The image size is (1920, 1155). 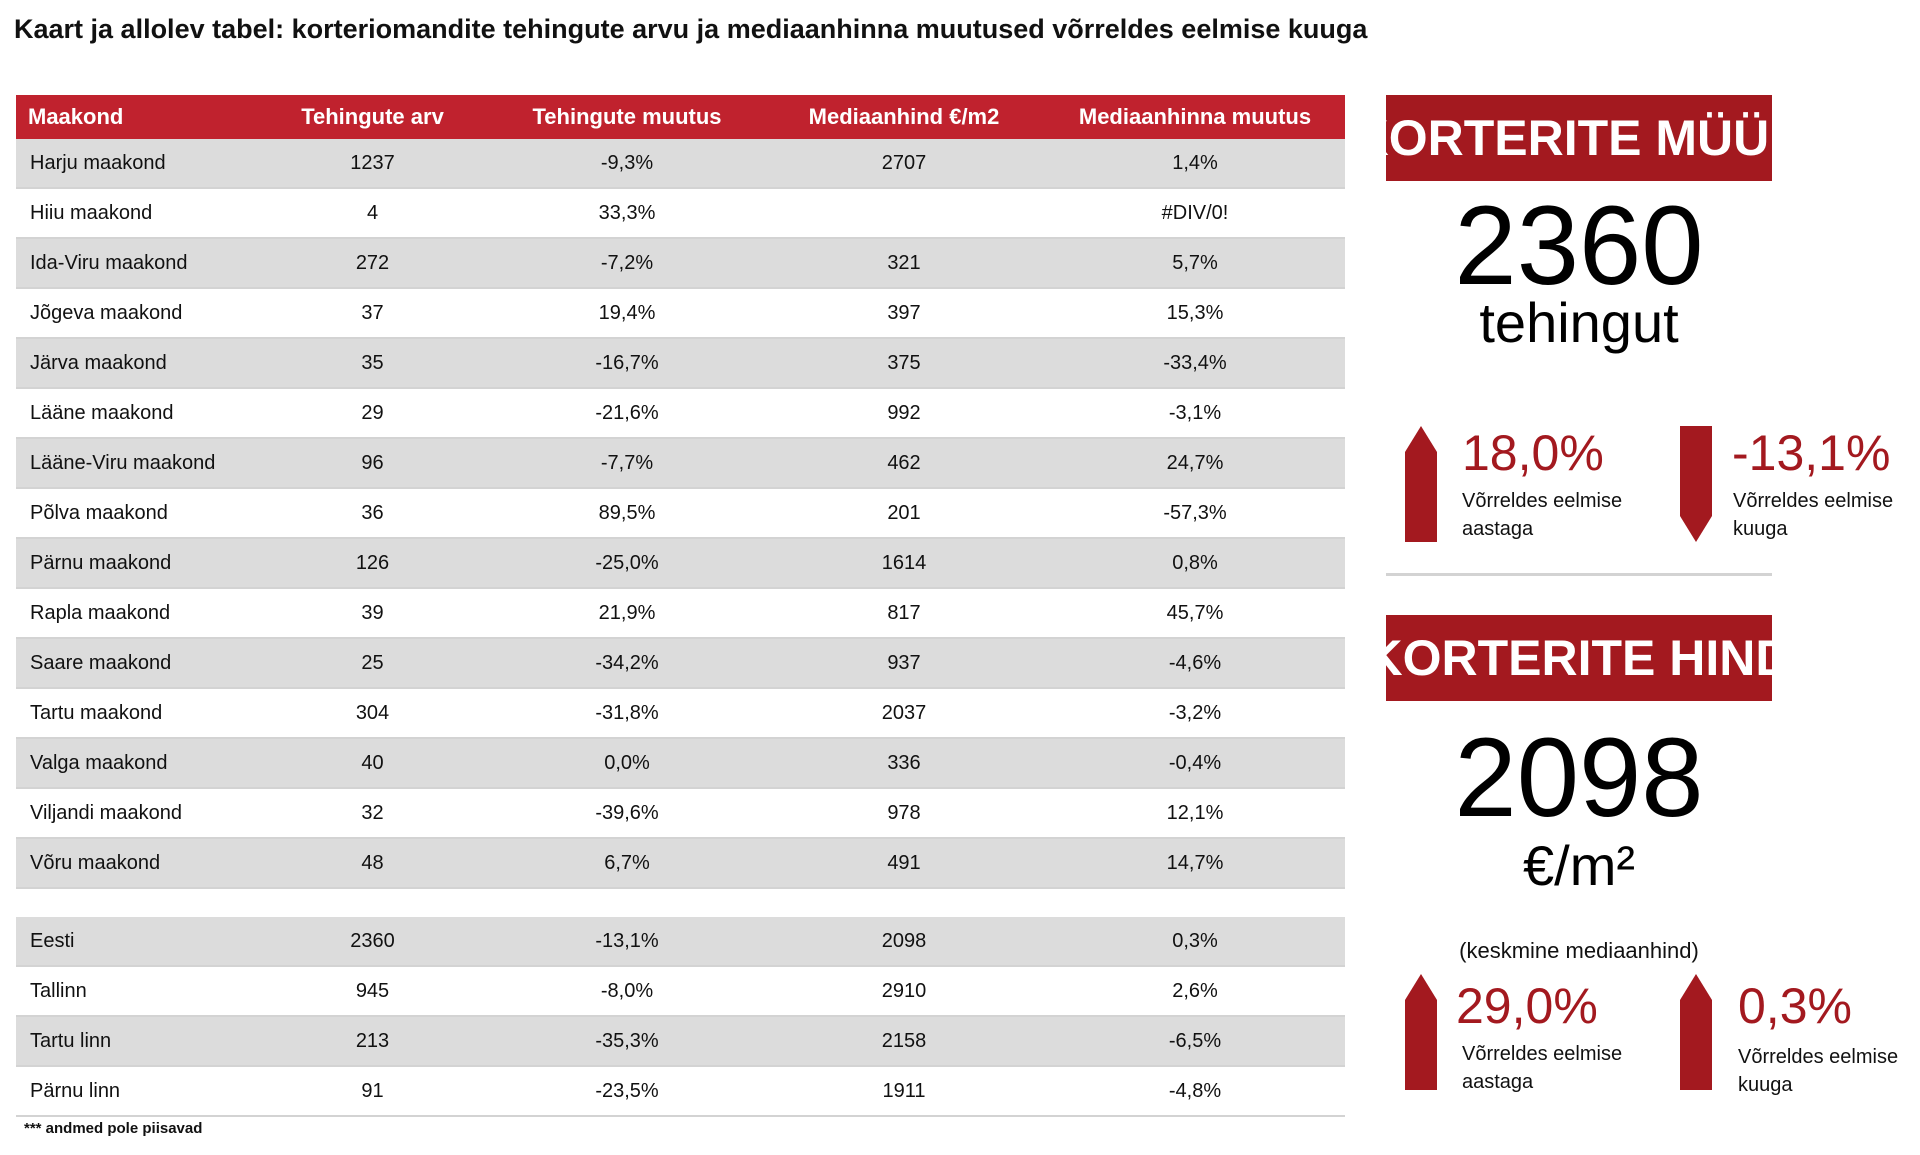 I want to click on table-cell: 397, so click(x=904, y=312).